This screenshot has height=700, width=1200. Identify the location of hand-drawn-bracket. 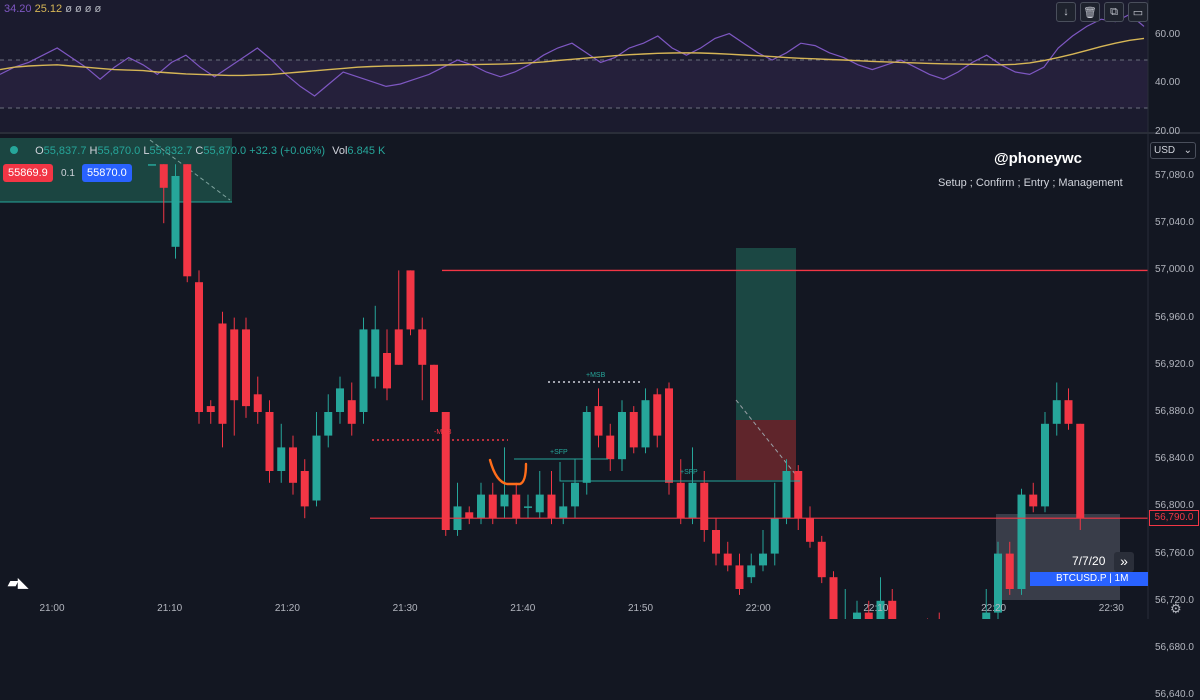
(508, 472).